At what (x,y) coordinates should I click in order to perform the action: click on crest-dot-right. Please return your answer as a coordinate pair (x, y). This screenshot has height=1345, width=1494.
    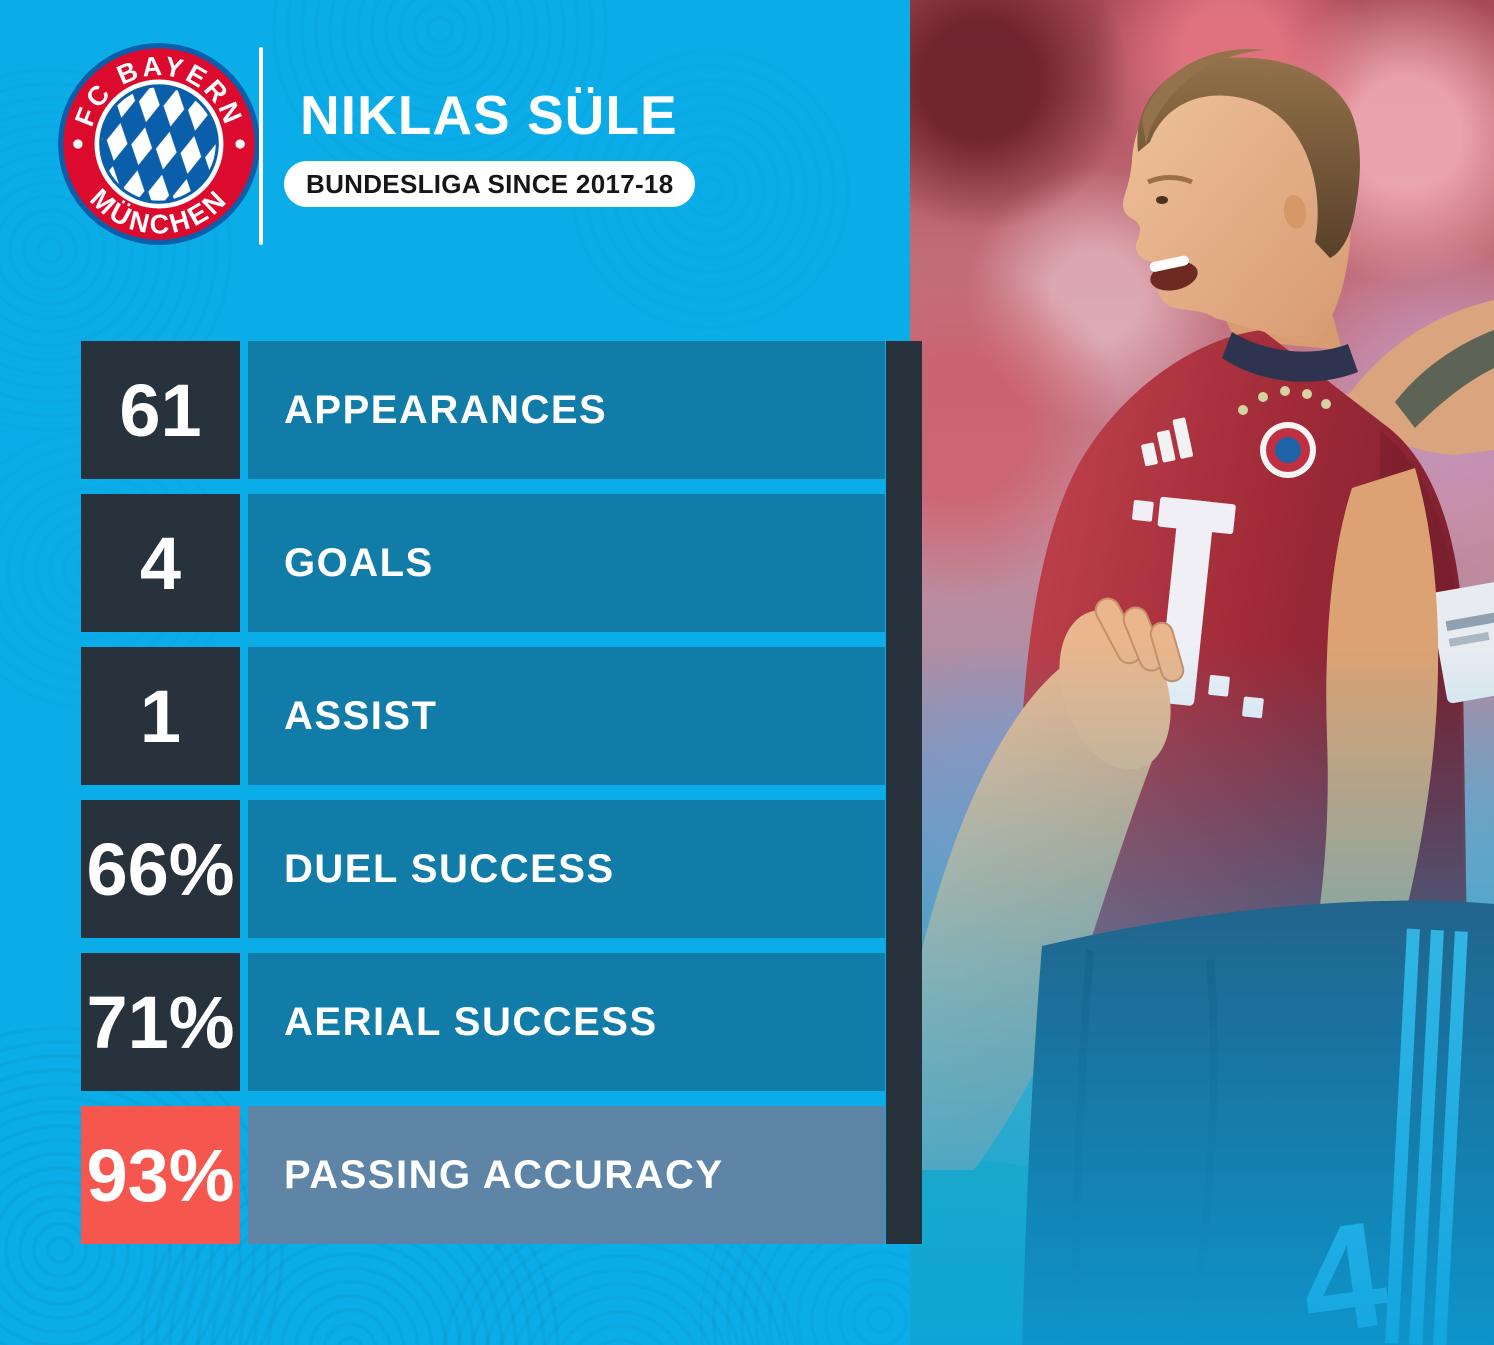
    Looking at the image, I should click on (240, 144).